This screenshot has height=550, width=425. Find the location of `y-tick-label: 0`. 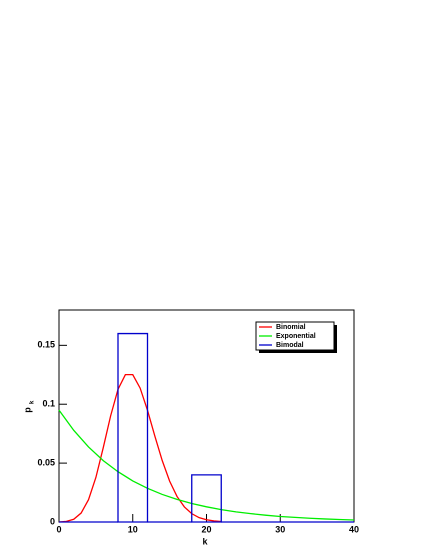

y-tick-label: 0 is located at coordinates (52, 521).